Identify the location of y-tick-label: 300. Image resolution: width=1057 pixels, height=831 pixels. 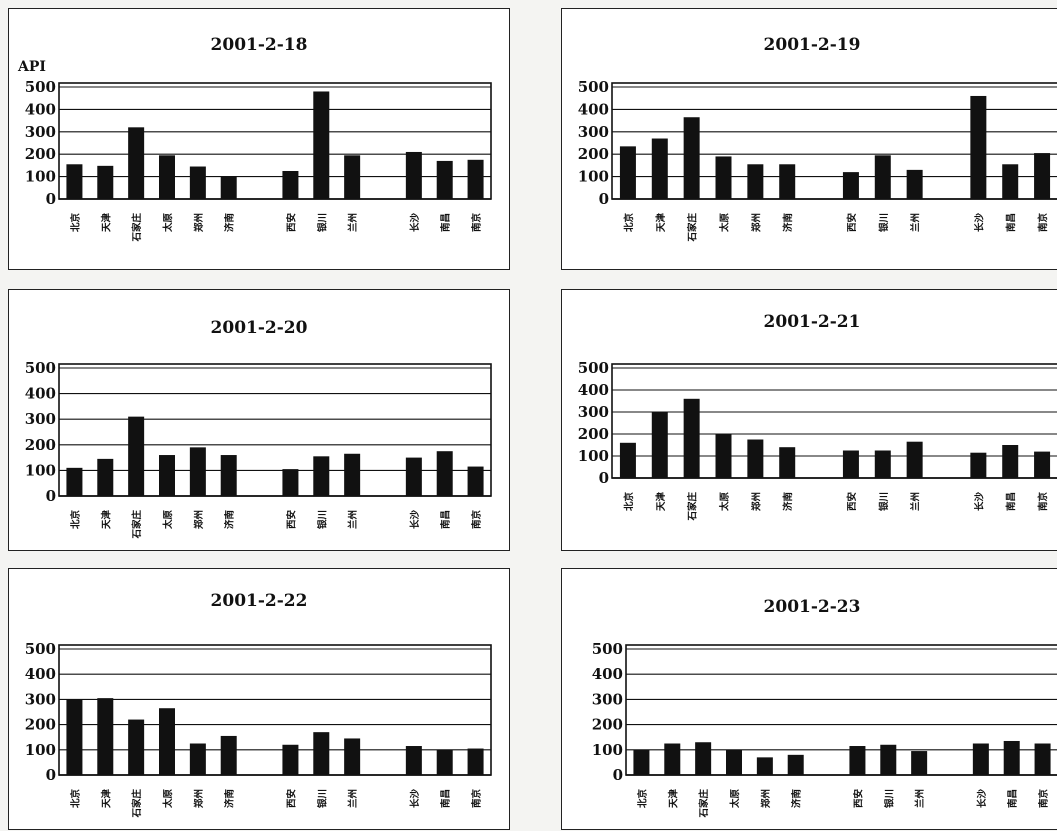
(607, 699).